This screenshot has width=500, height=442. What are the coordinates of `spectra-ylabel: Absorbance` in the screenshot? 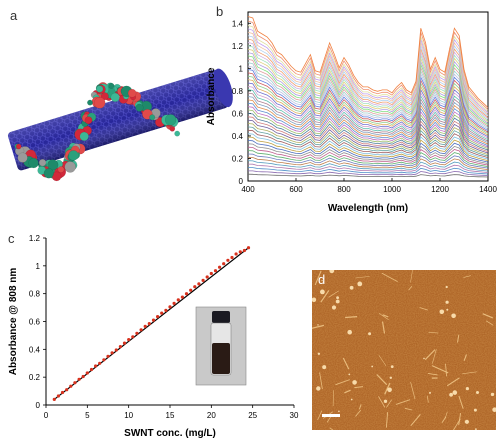 It's located at (211, 96).